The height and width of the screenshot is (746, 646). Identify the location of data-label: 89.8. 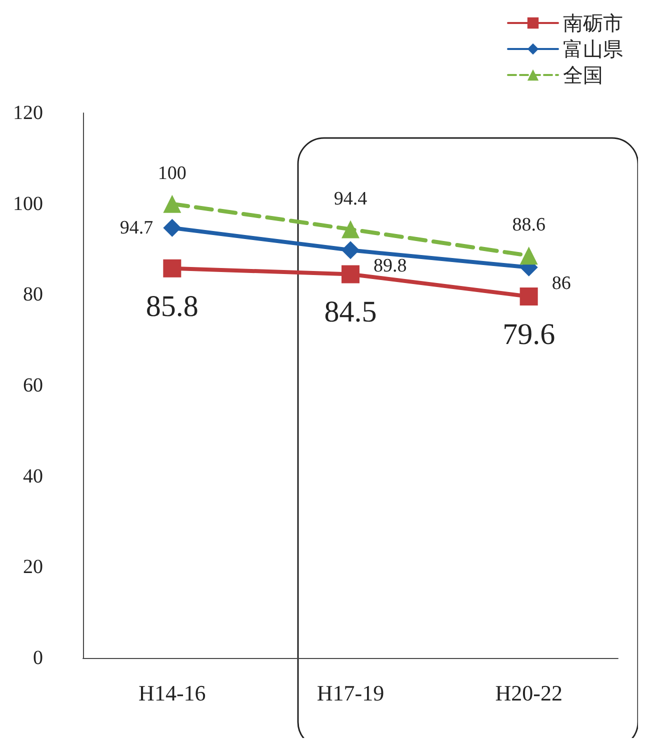
(390, 266).